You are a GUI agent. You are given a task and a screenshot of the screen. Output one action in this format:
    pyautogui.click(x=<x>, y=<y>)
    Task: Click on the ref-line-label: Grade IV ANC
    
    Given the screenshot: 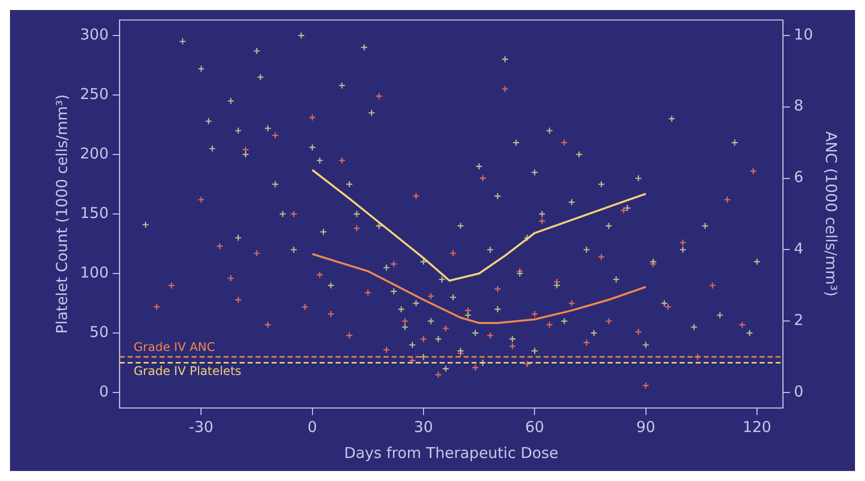 What is the action you would take?
    pyautogui.click(x=175, y=347)
    